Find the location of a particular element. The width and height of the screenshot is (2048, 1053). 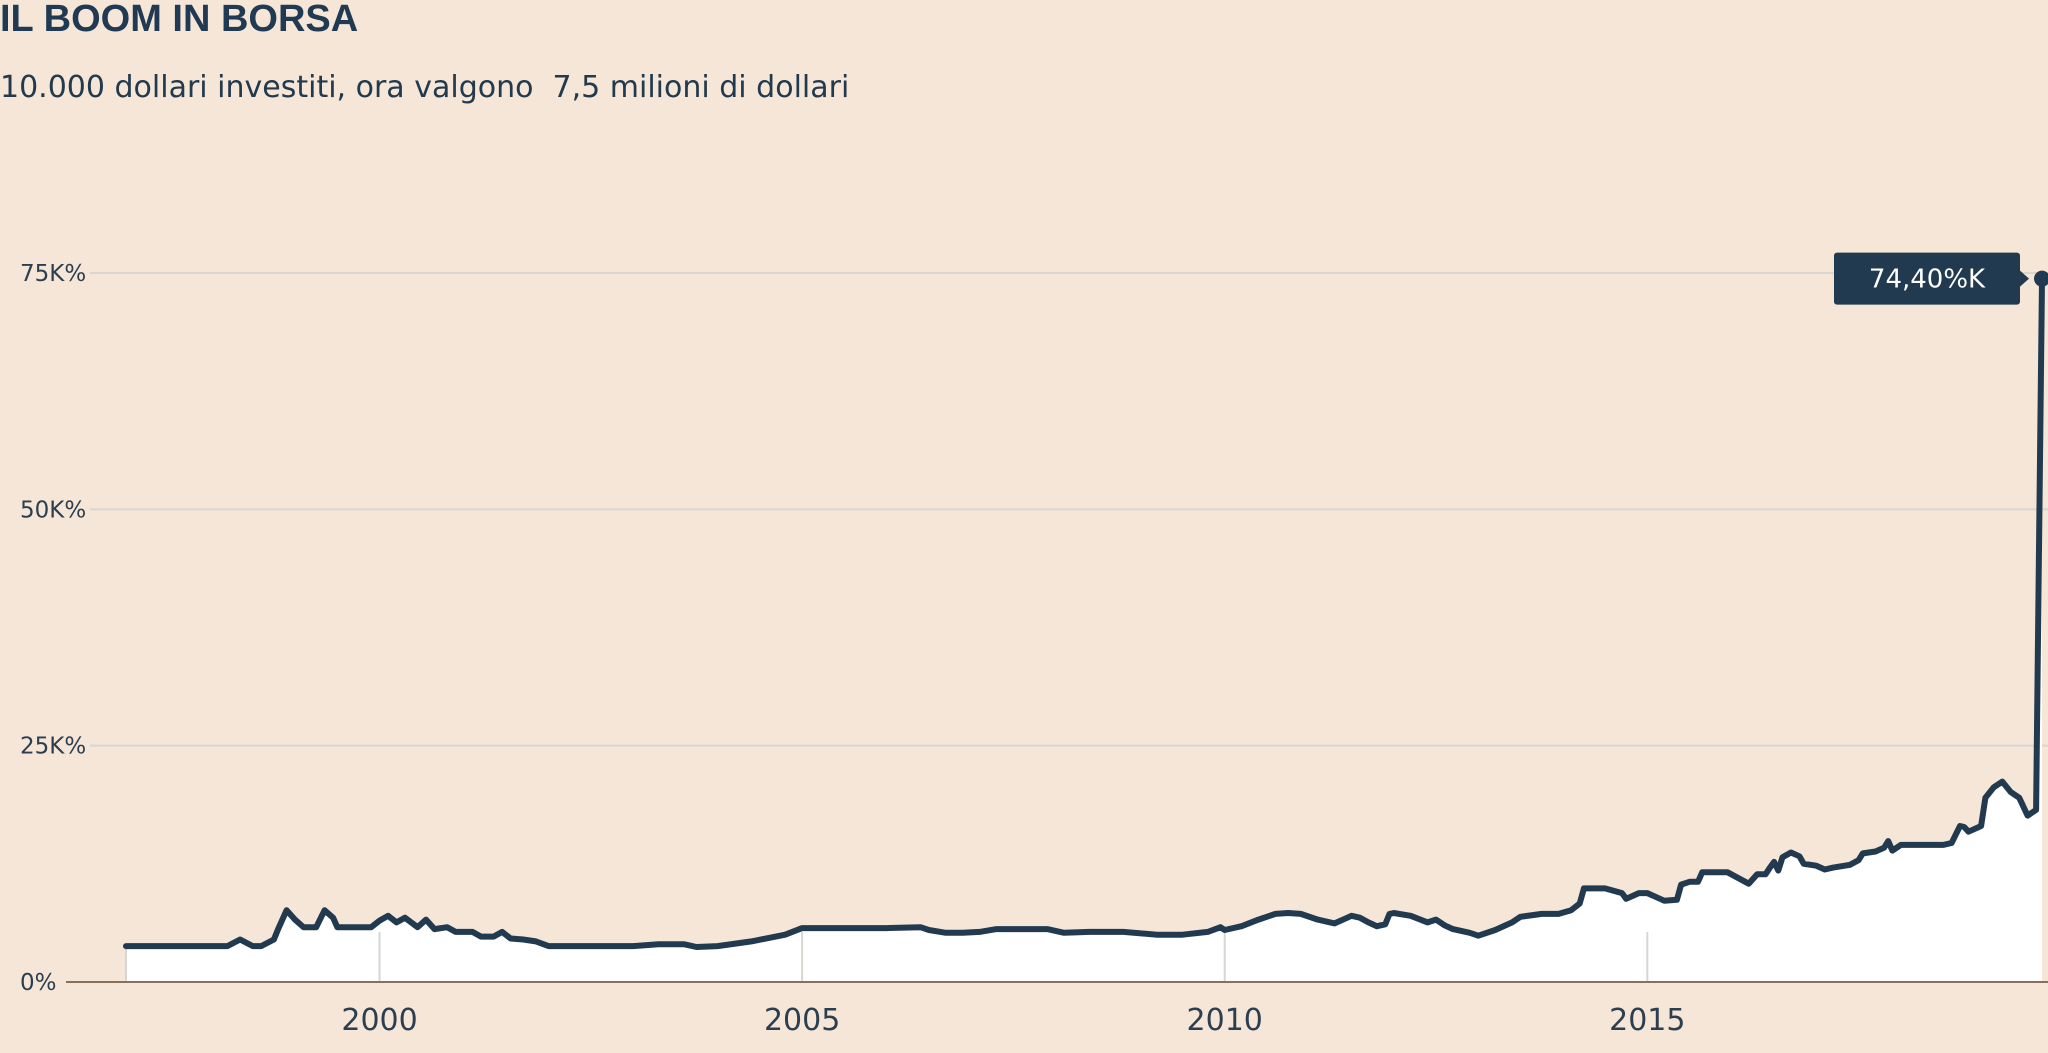

y-tick-label: 25K% is located at coordinates (53, 747).